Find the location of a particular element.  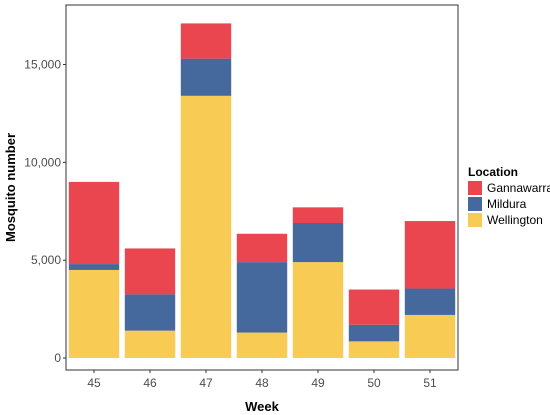

x-tick-label: 46 is located at coordinates (150, 383).